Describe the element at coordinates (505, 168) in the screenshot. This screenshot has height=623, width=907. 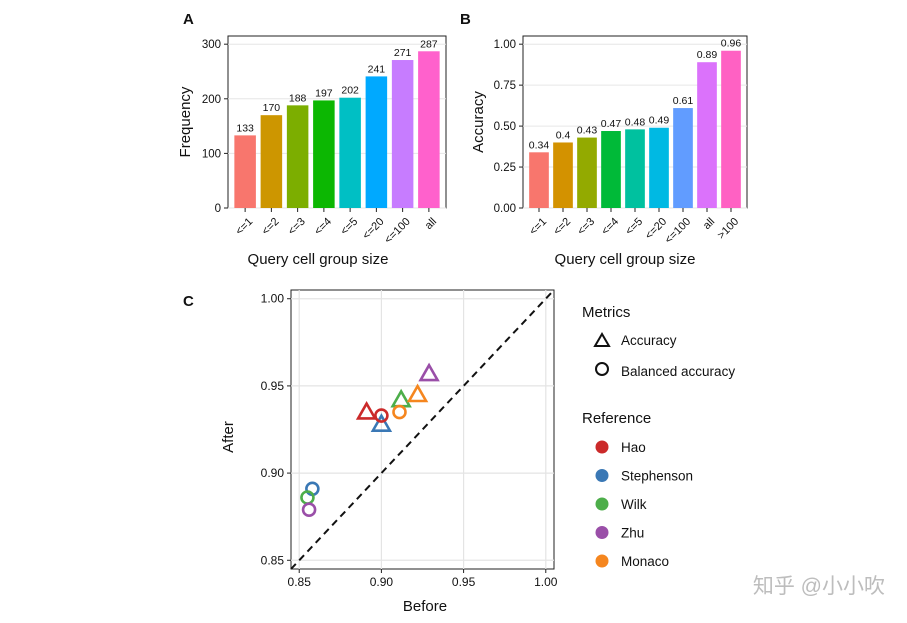
I see `y-tick-label: 0.25` at that location.